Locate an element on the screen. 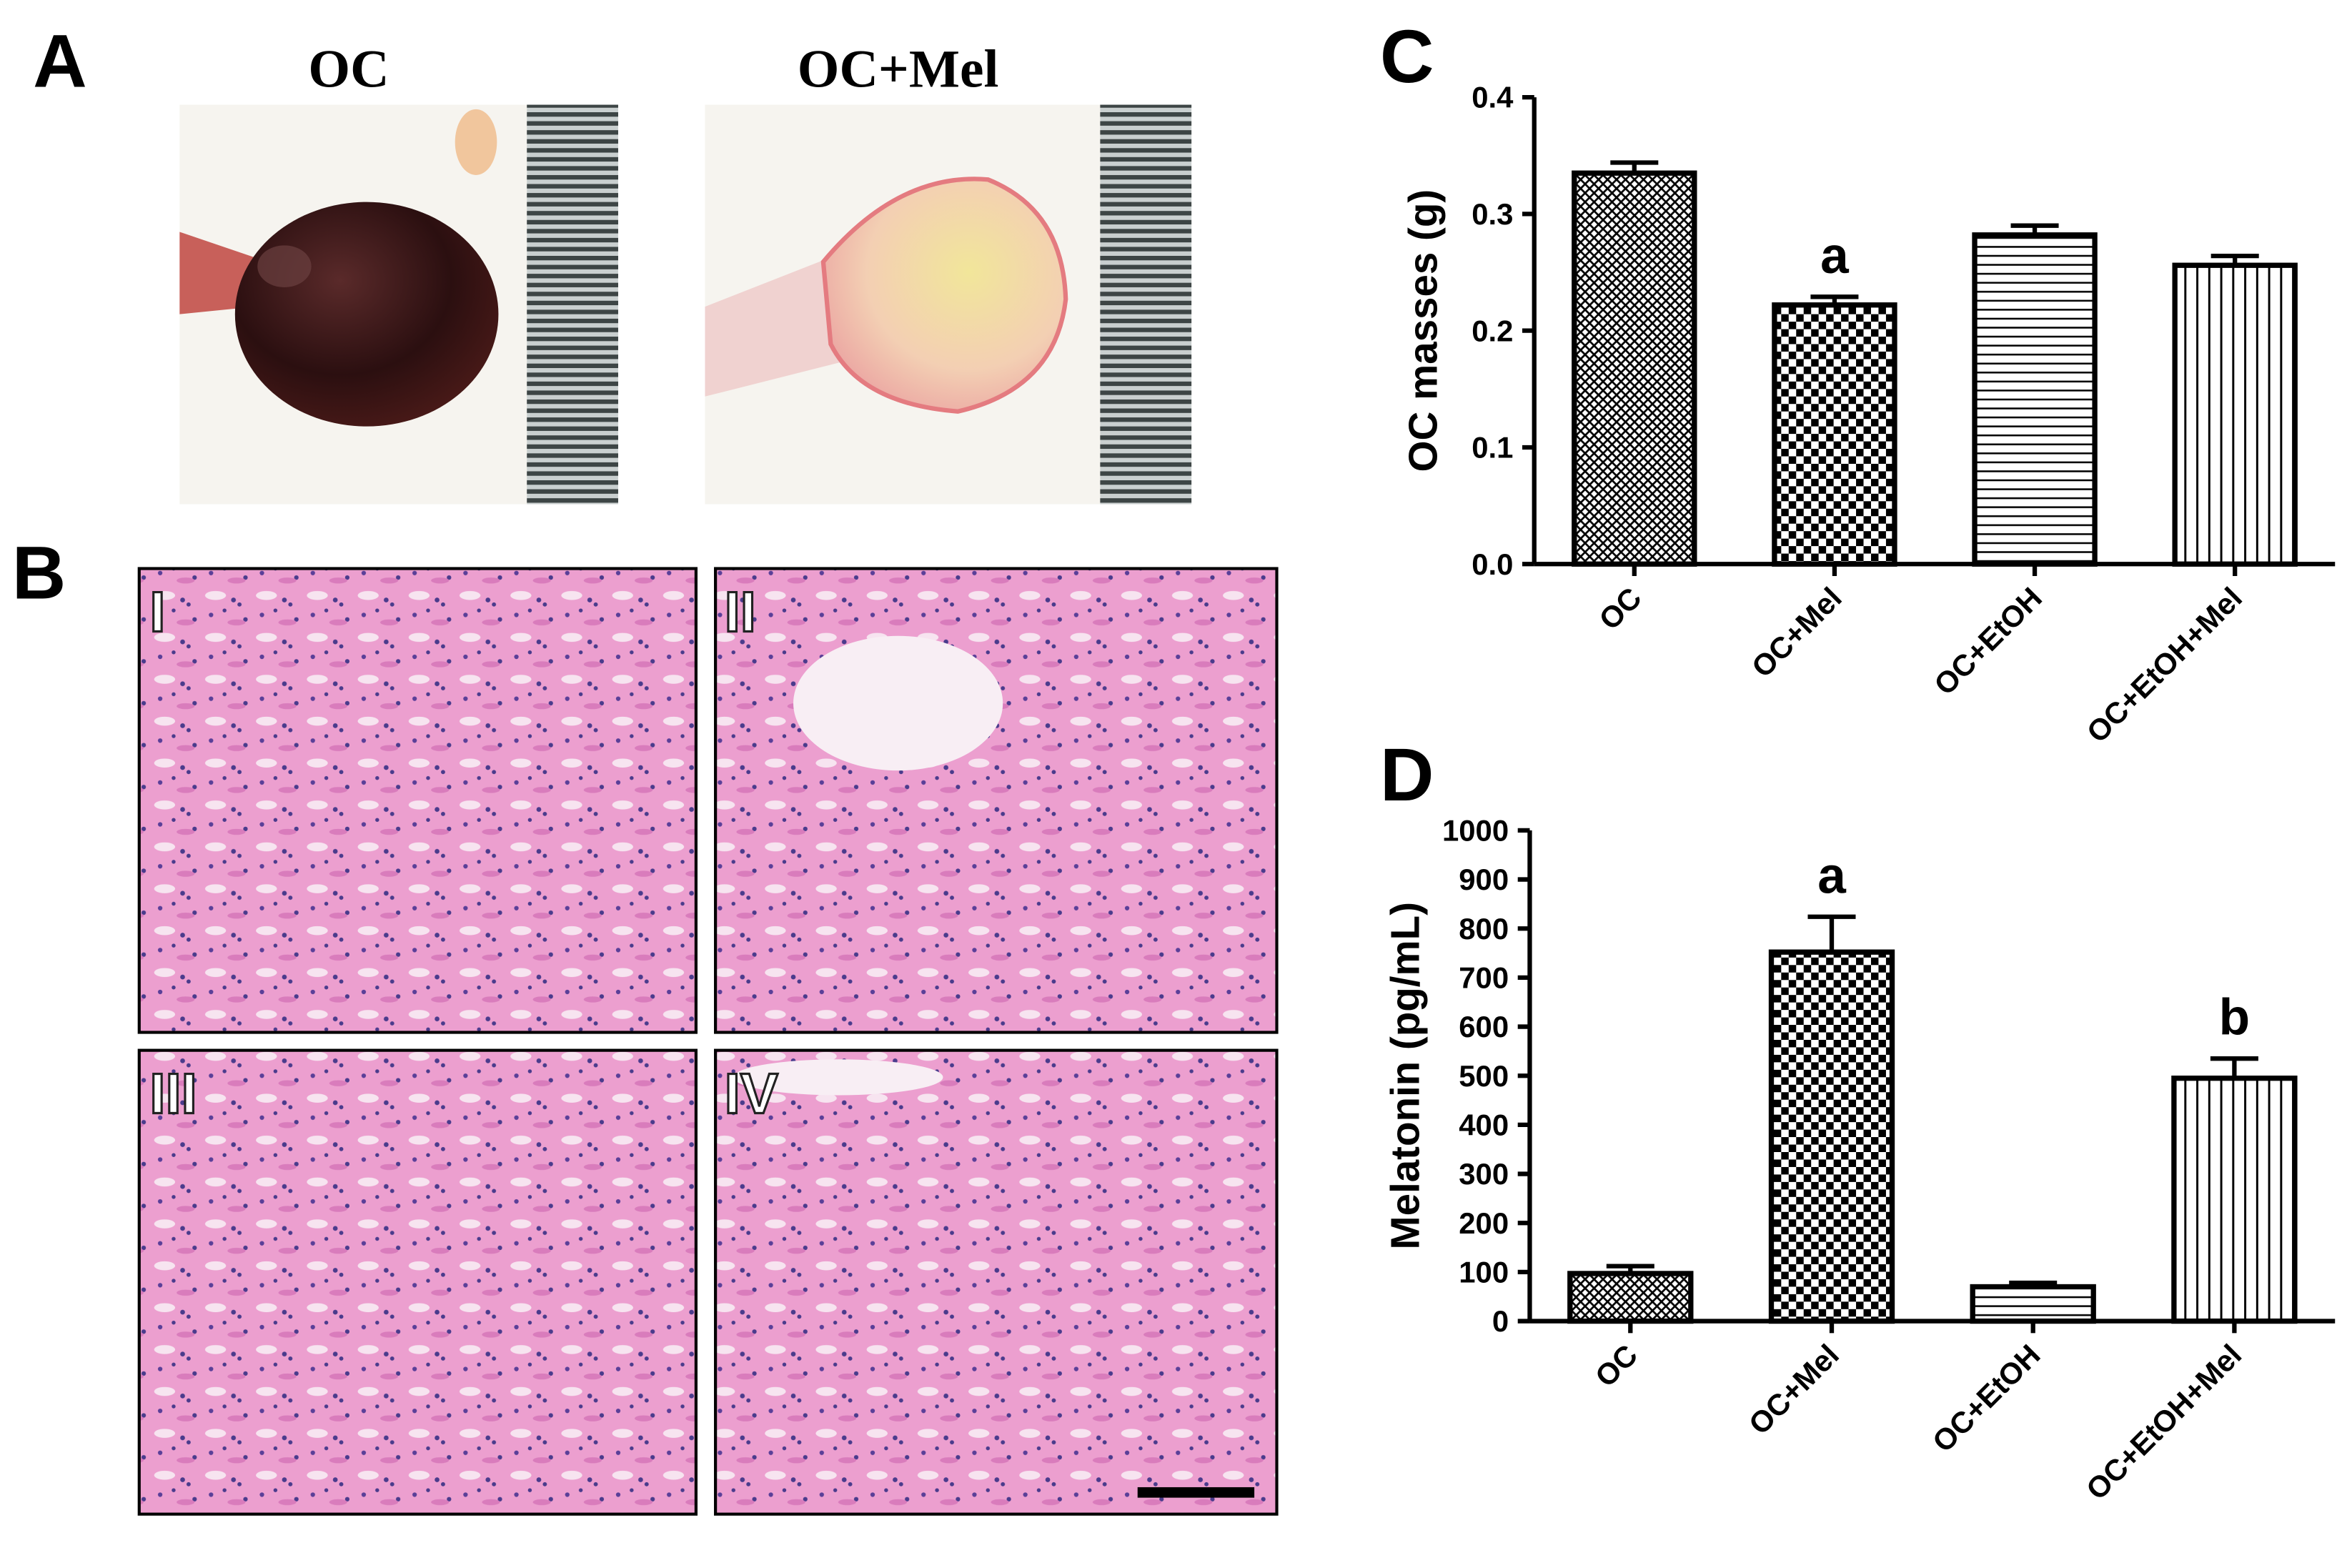  panel-label: D is located at coordinates (1407, 775).